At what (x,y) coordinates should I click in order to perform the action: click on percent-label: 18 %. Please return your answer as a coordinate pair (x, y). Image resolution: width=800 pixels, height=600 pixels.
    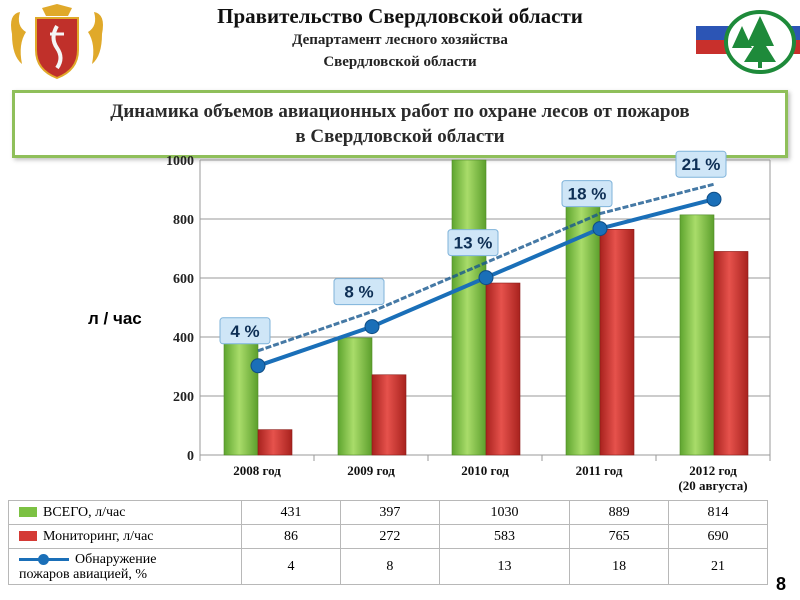
    Looking at the image, I should click on (587, 194).